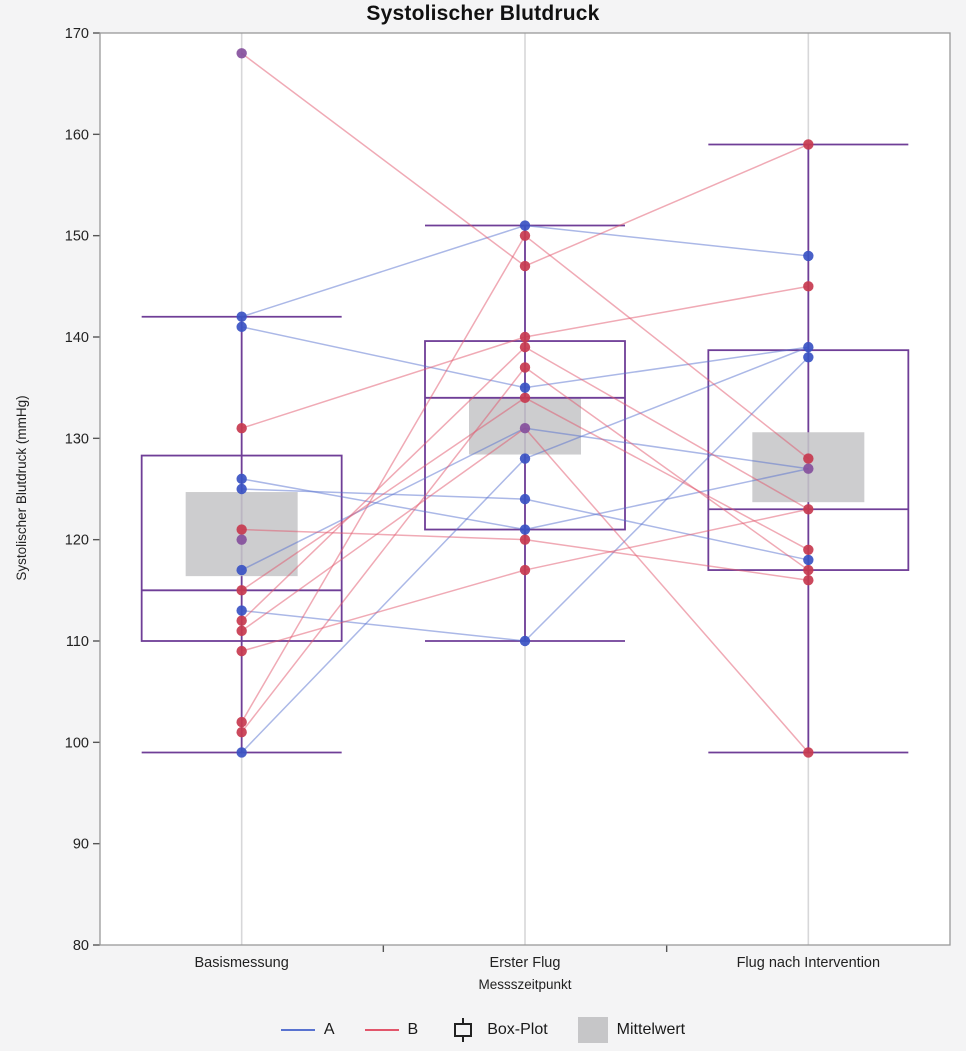 The width and height of the screenshot is (966, 1051). I want to click on box, so click(241, 548).